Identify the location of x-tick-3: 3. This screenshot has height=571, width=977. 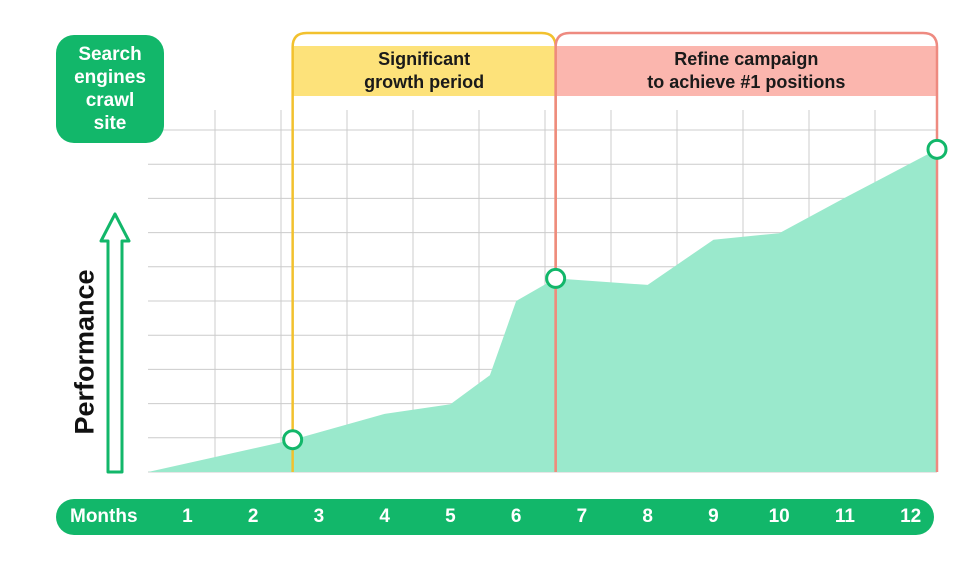
(319, 516).